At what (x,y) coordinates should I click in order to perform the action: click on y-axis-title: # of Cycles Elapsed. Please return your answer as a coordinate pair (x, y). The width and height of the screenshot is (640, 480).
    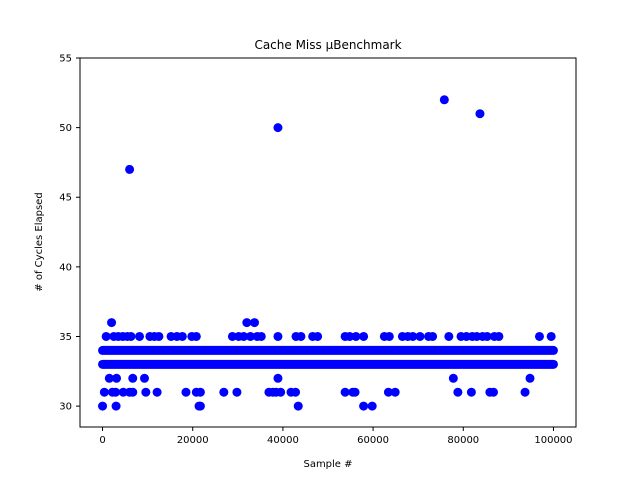
    Looking at the image, I should click on (39, 241).